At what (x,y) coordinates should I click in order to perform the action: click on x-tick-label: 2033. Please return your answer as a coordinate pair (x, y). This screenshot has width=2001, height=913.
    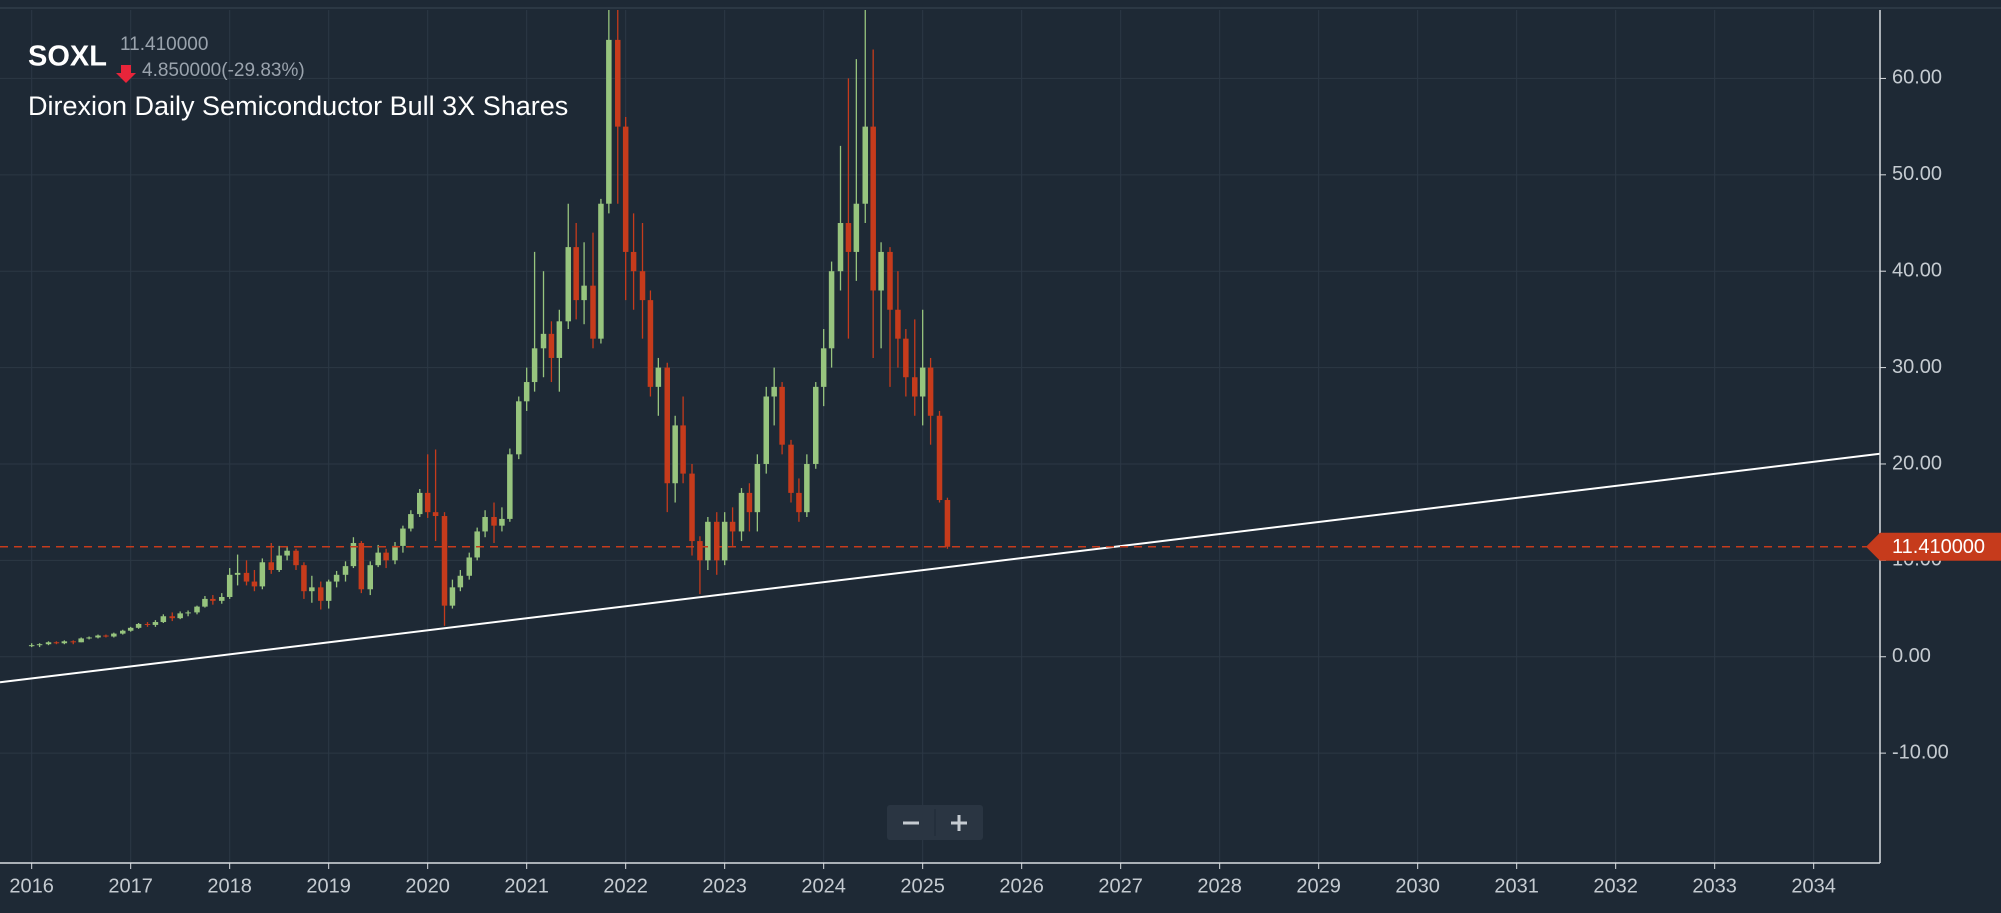
    Looking at the image, I should click on (1714, 886).